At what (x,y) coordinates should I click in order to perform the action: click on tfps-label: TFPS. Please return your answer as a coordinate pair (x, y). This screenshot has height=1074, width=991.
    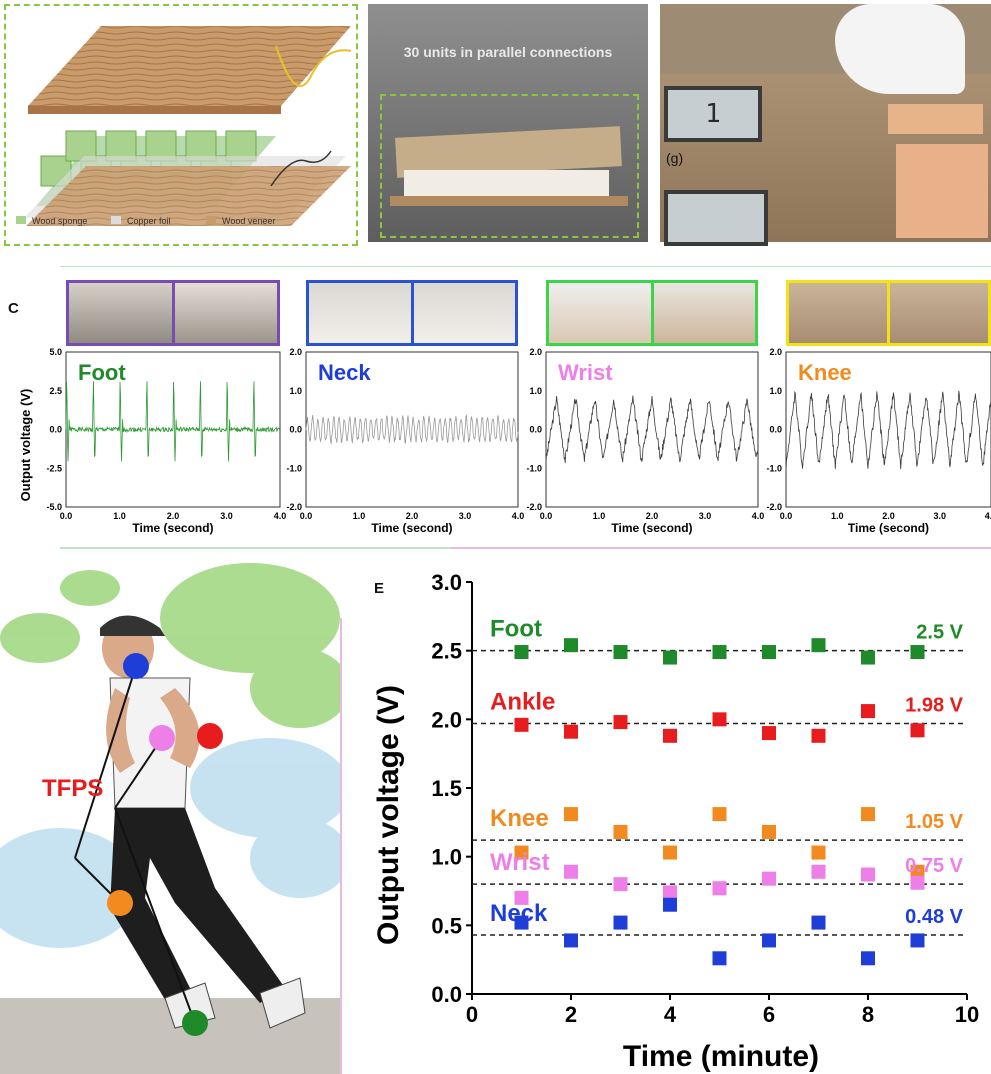
    Looking at the image, I should click on (72, 788).